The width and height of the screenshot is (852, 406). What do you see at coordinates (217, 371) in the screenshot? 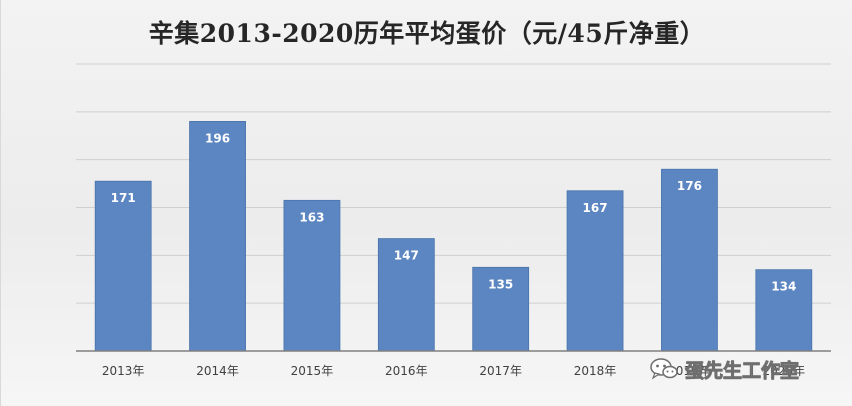
I see `x-tick-label: 2014年` at bounding box center [217, 371].